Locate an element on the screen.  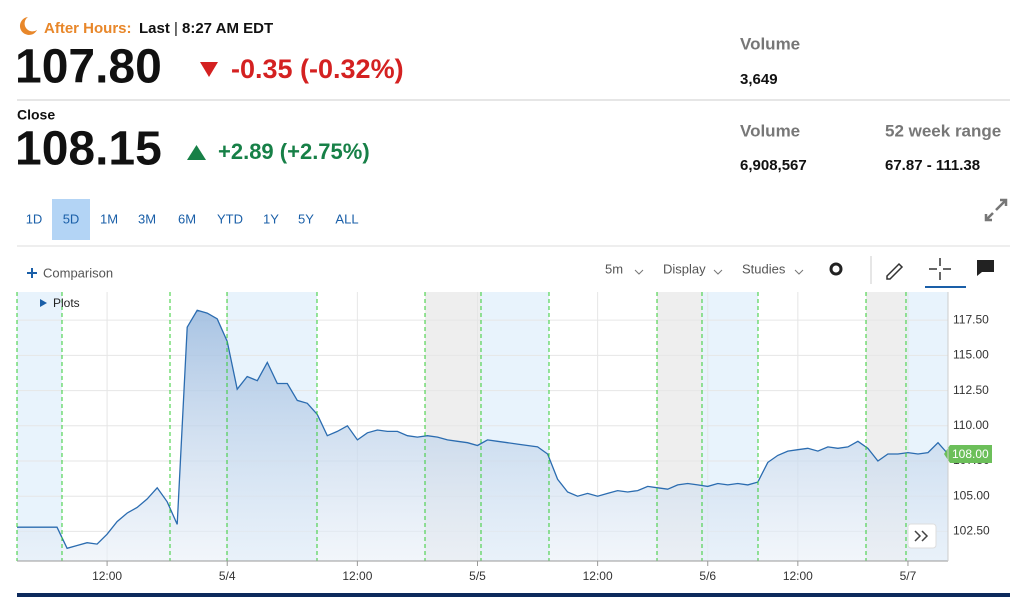
gear-icon is located at coordinates (836, 269).